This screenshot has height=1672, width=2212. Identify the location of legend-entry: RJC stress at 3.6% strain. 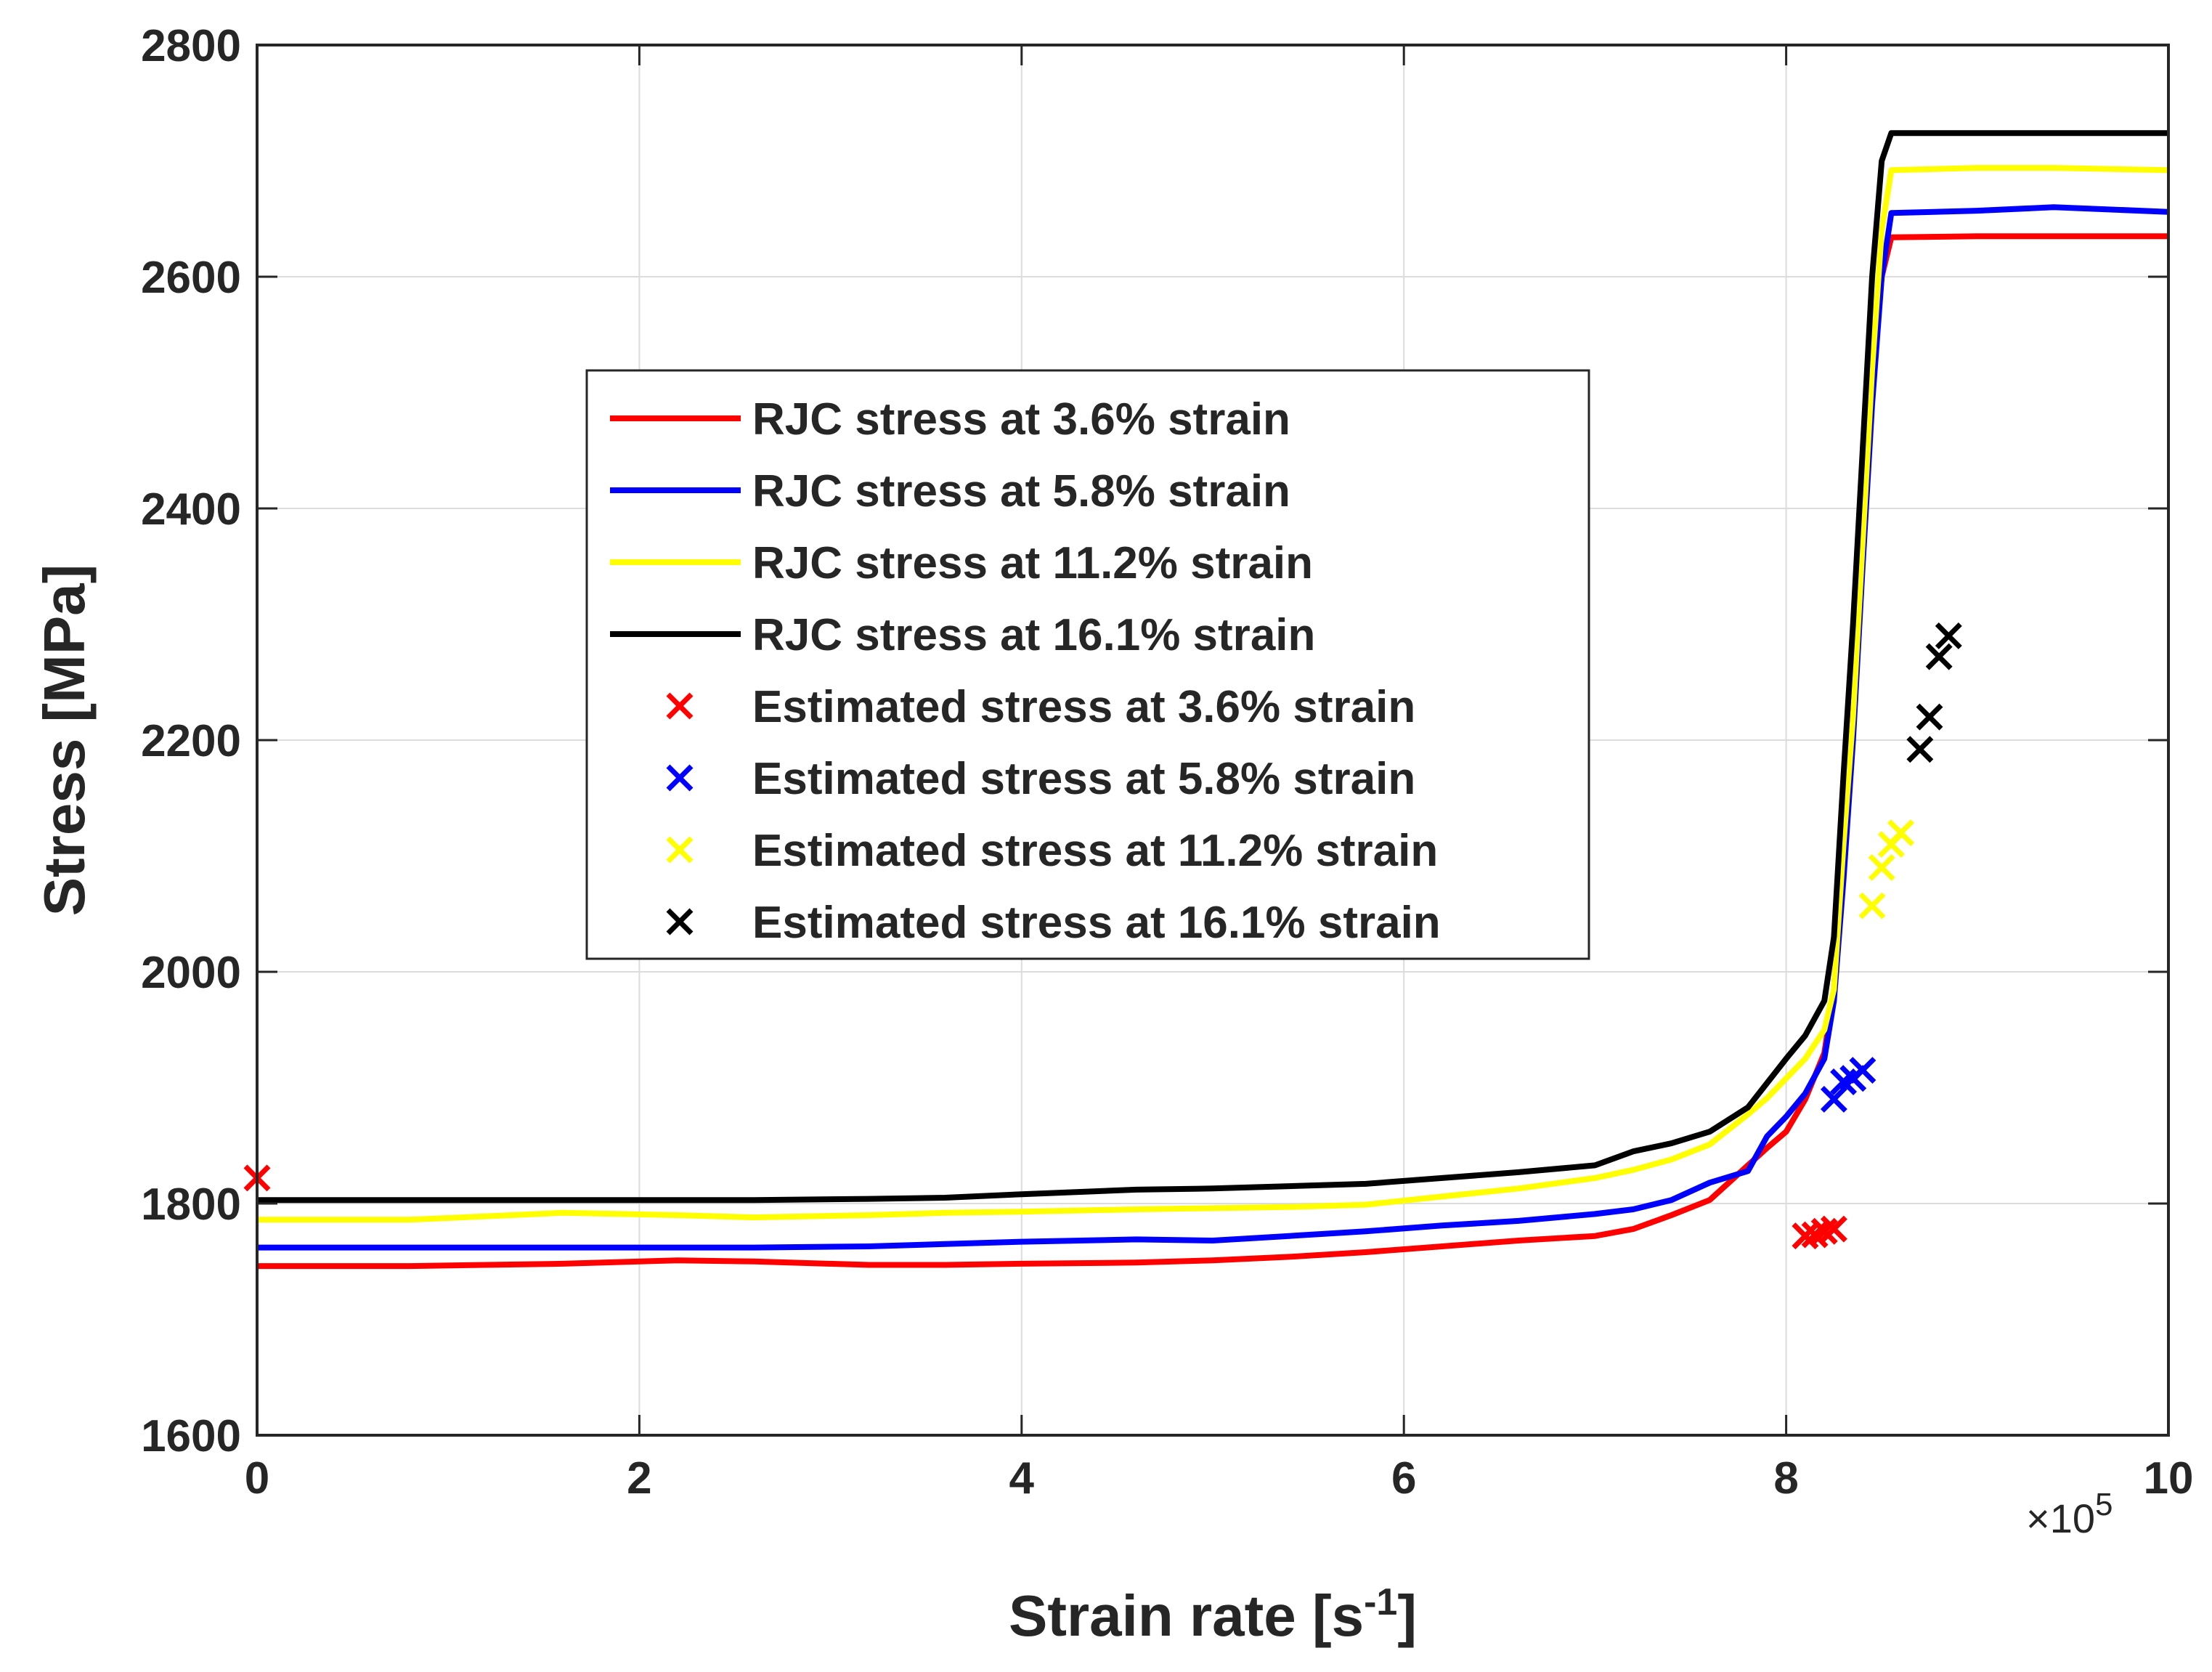
(950, 419).